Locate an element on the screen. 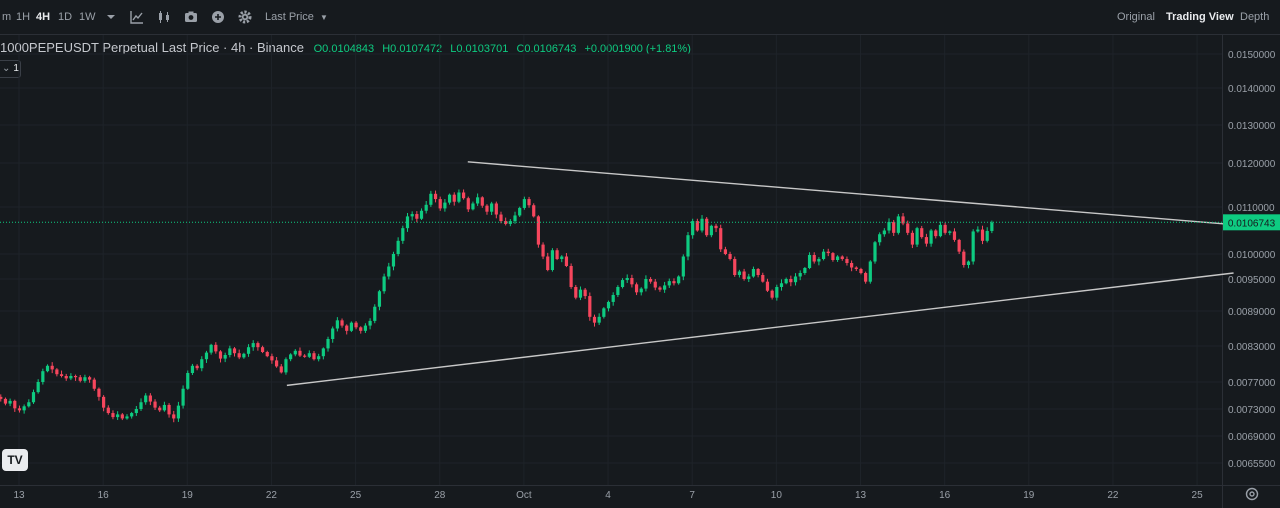 Image resolution: width=1280 pixels, height=508 pixels. view-tab-depth: Depth is located at coordinates (1255, 17).